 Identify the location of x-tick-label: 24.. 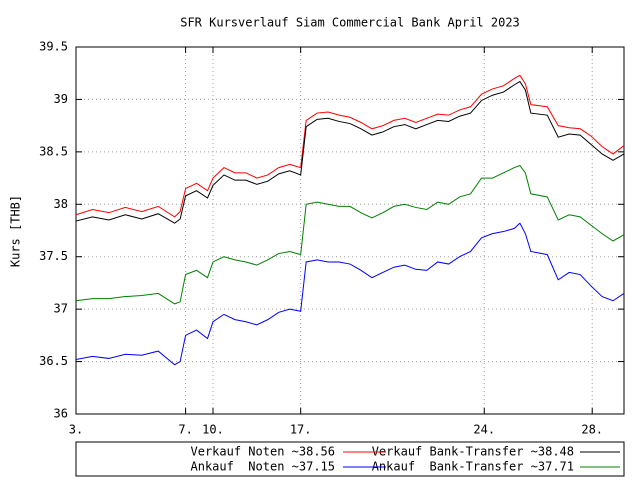
(484, 430).